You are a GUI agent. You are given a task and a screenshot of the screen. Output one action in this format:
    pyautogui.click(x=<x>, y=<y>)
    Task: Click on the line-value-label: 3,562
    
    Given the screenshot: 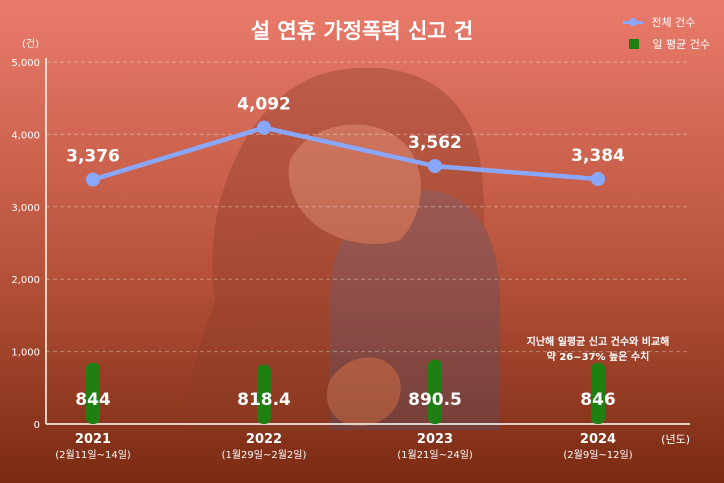 What is the action you would take?
    pyautogui.click(x=435, y=143)
    